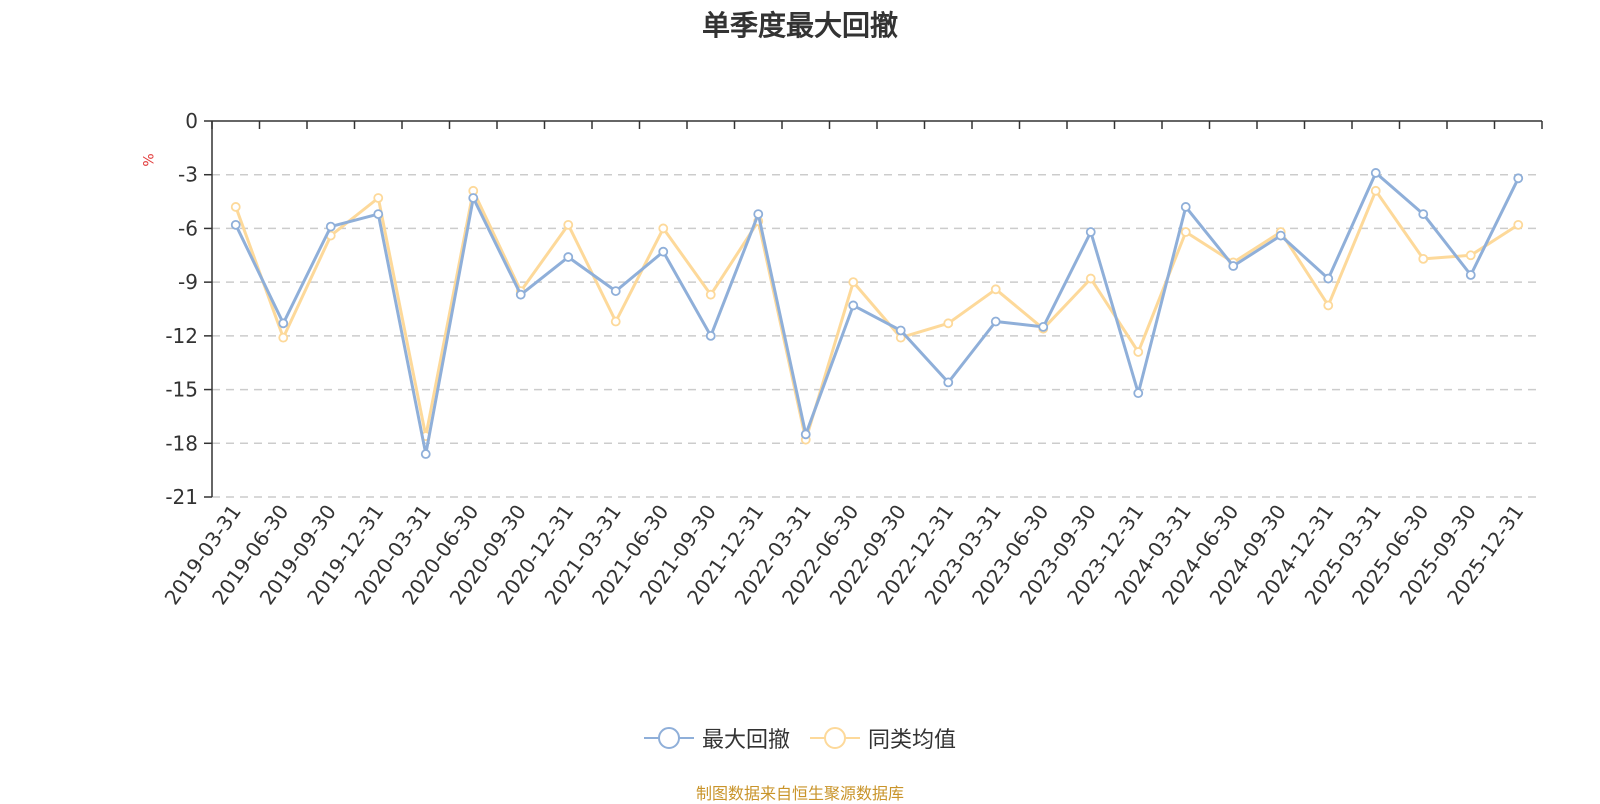  Describe the element at coordinates (800, 738) in the screenshot. I see `legend: 最大回撤 同类均值` at that location.